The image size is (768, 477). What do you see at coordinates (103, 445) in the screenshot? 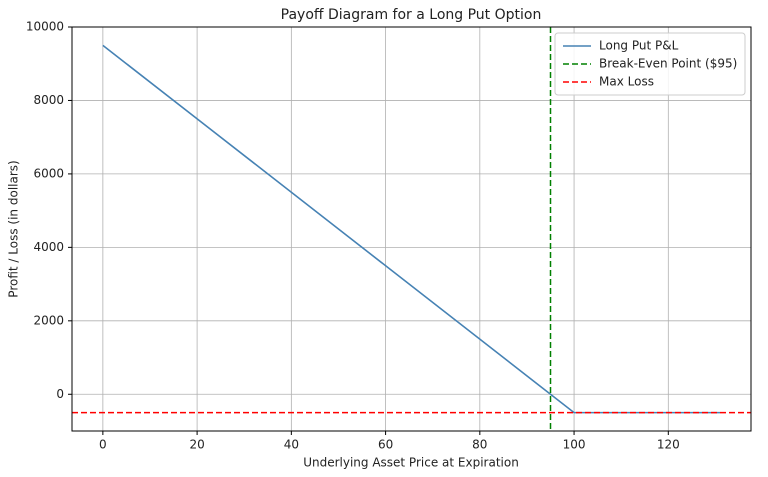
I see `x-tick-label: 0` at bounding box center [103, 445].